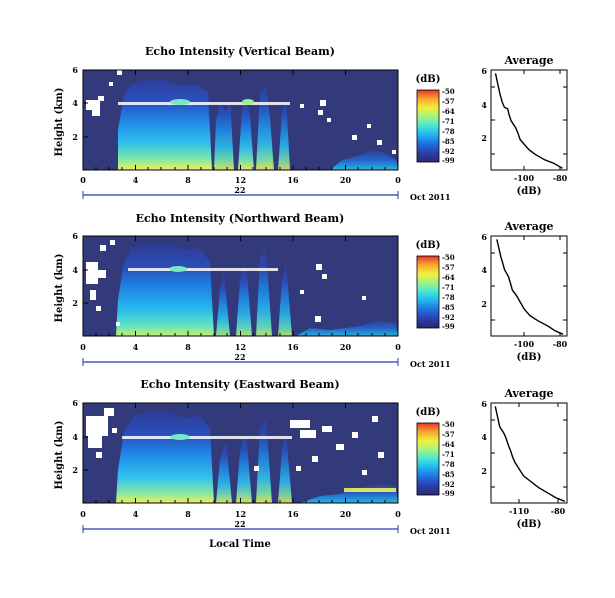 The width and height of the screenshot is (615, 598). Describe the element at coordinates (240, 127) in the screenshot. I see `x-ticks: 0 4 8 12 16 20 0` at that location.